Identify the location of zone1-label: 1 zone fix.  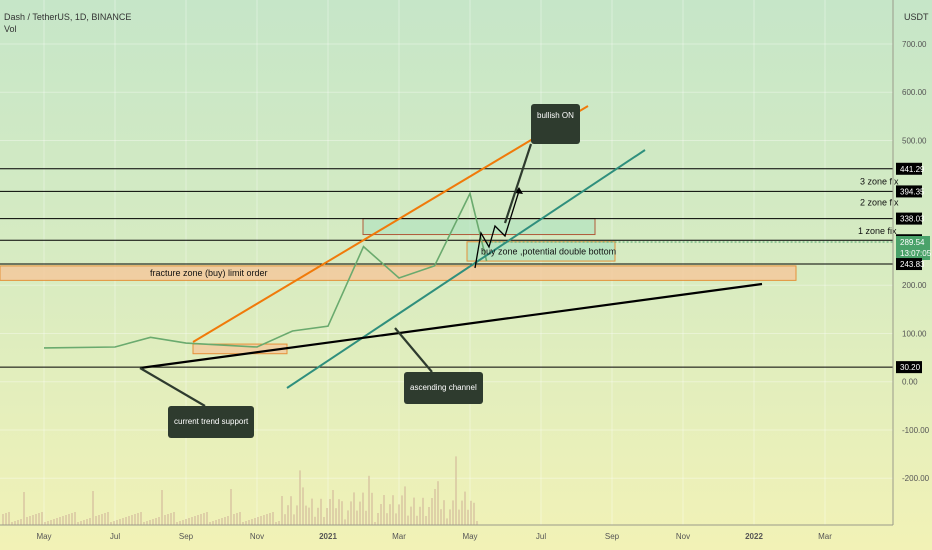
(877, 231).